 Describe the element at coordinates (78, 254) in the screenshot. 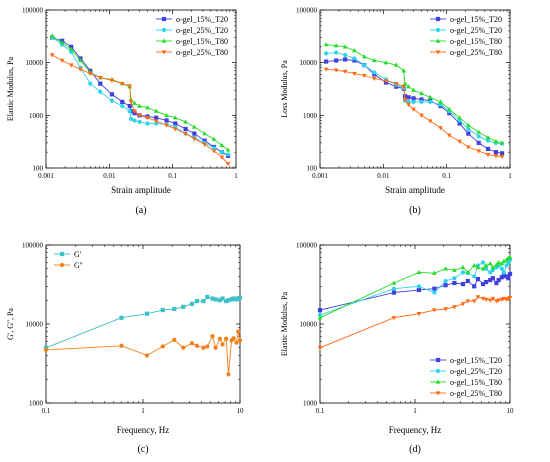

I see `legend-label: G'` at that location.